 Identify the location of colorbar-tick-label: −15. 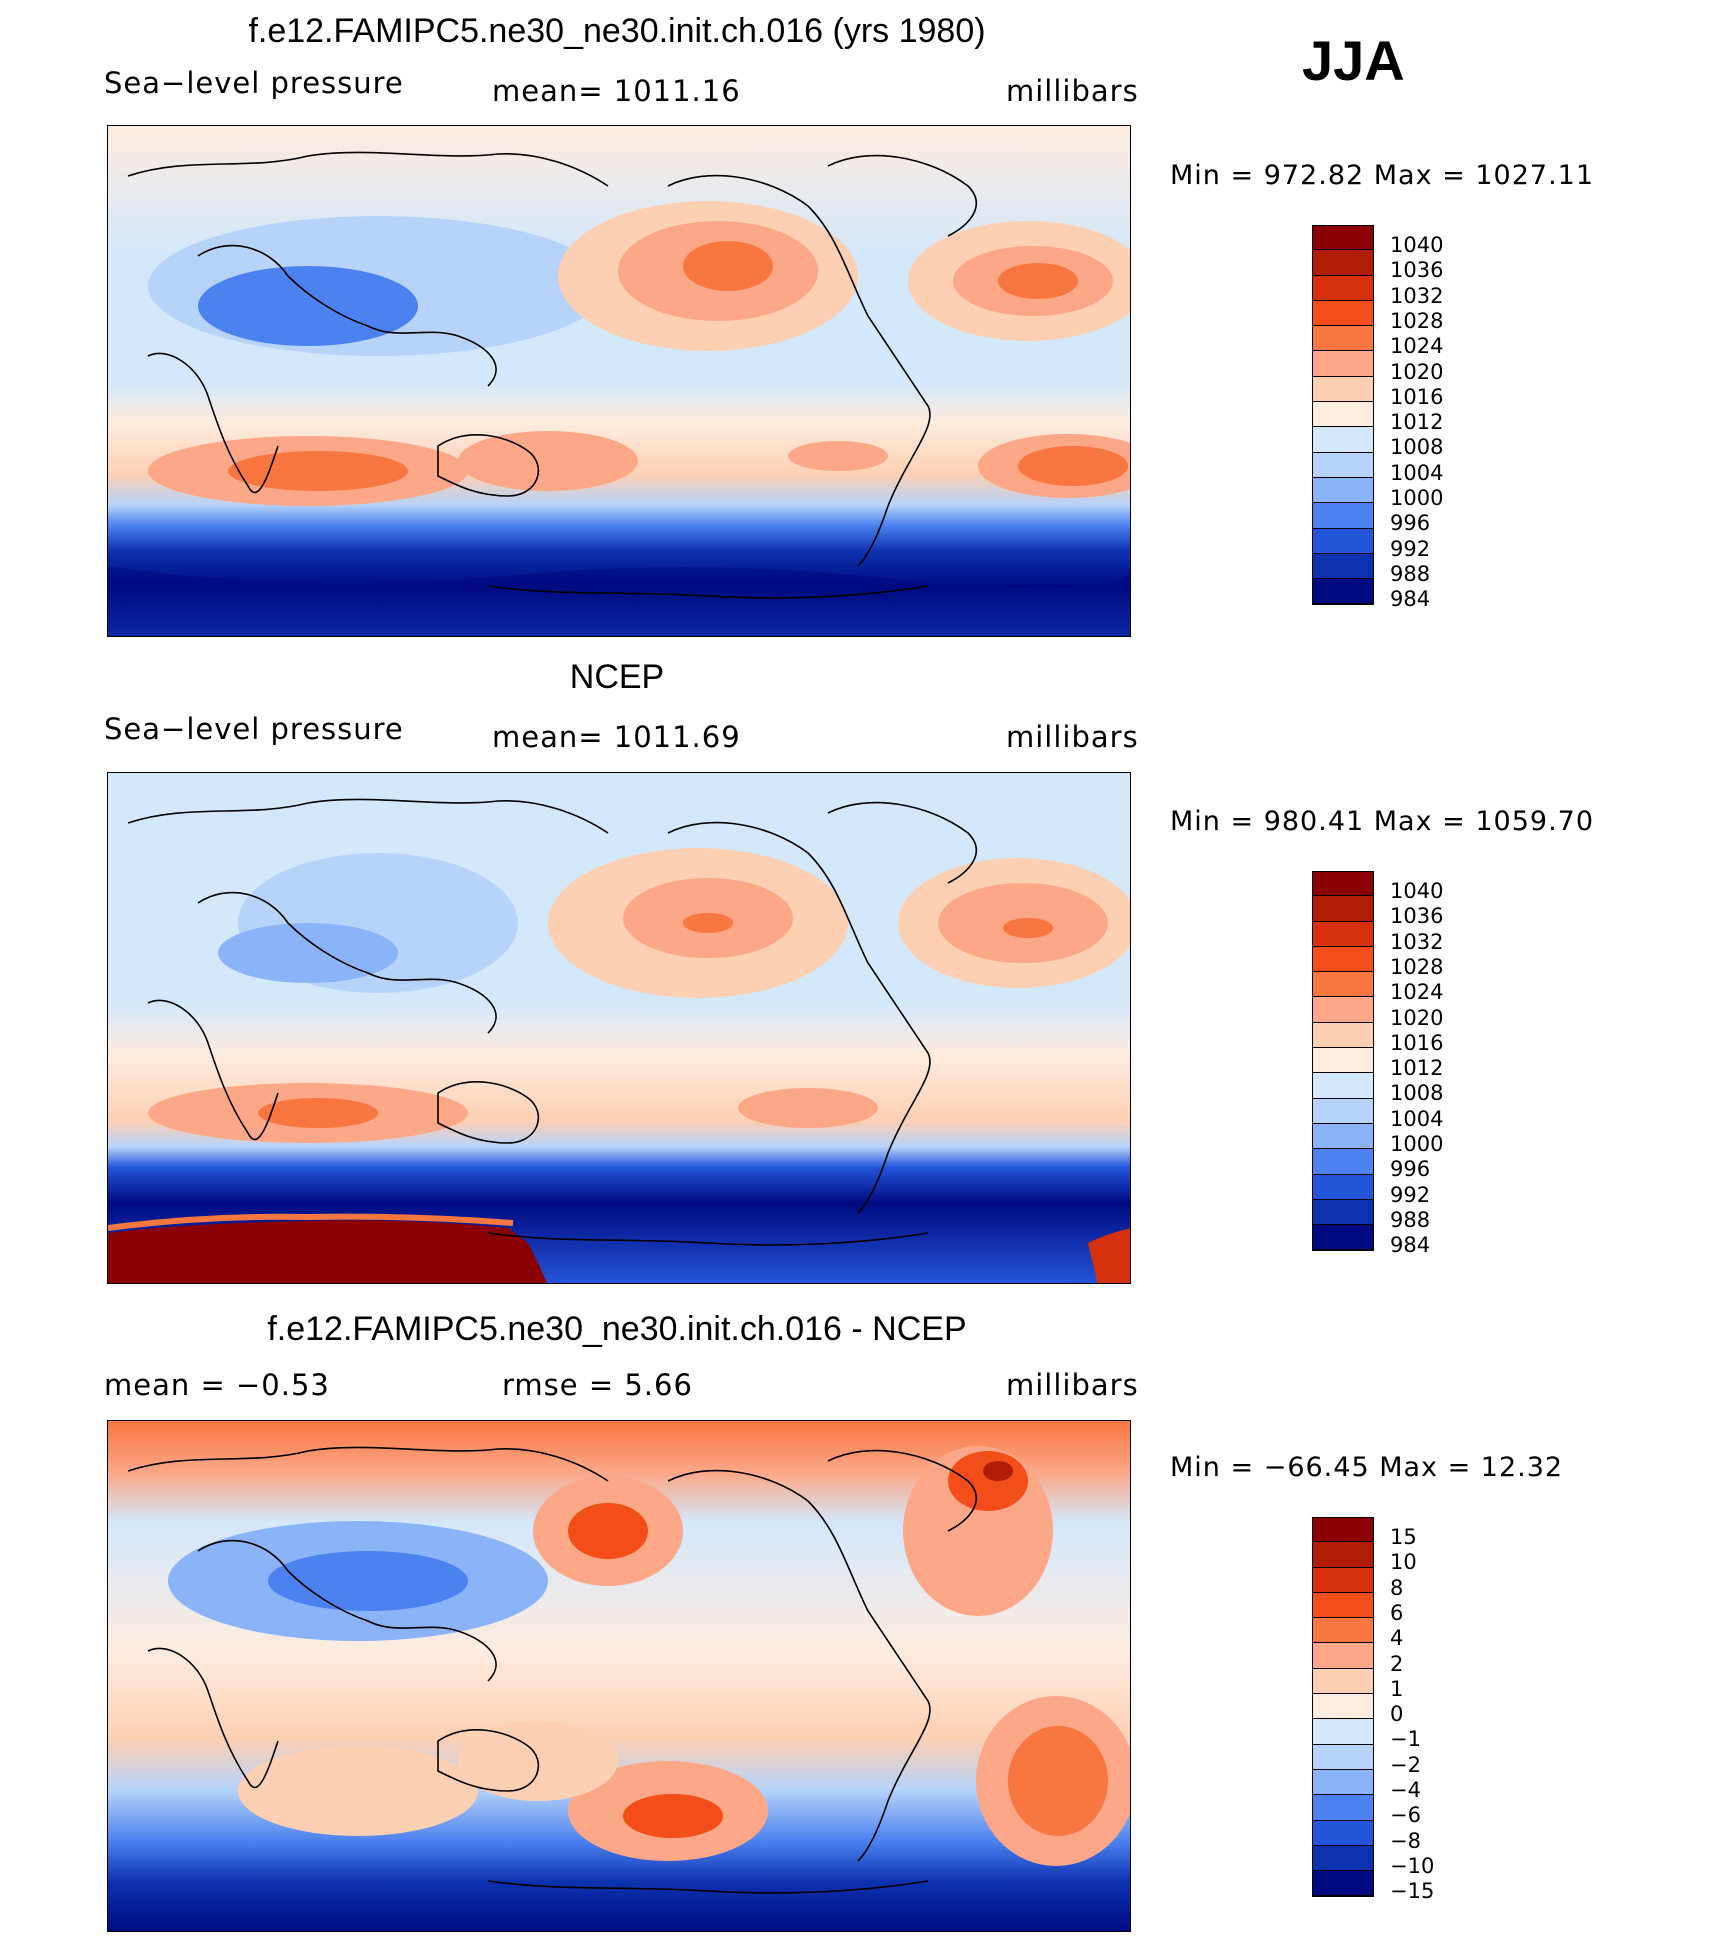
(1412, 1891).